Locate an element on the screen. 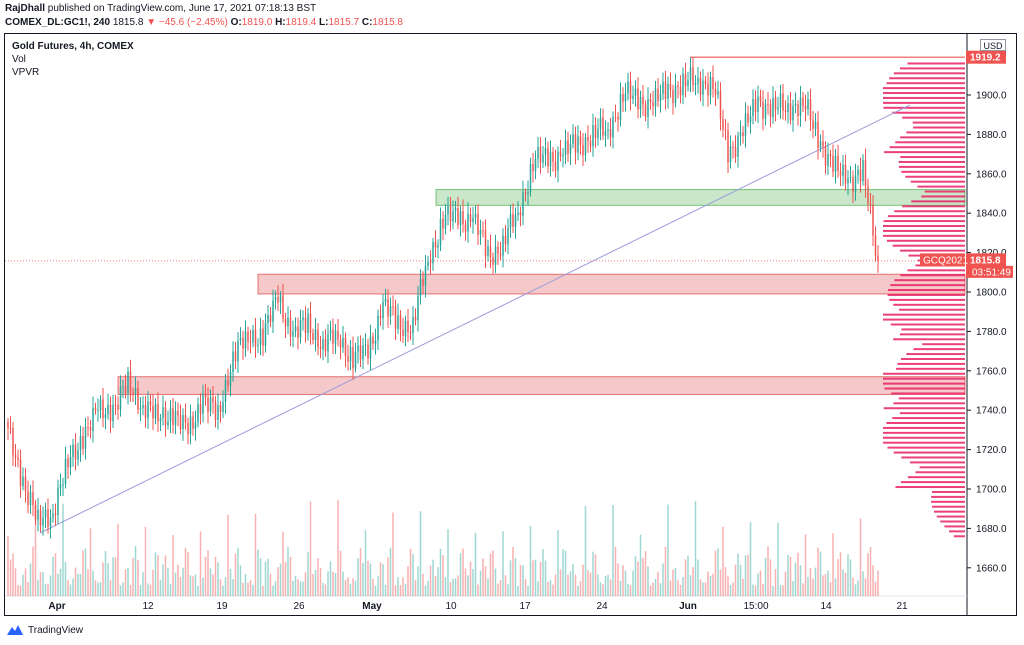 The image size is (1024, 645). x-tick-label: Jun is located at coordinates (688, 606).